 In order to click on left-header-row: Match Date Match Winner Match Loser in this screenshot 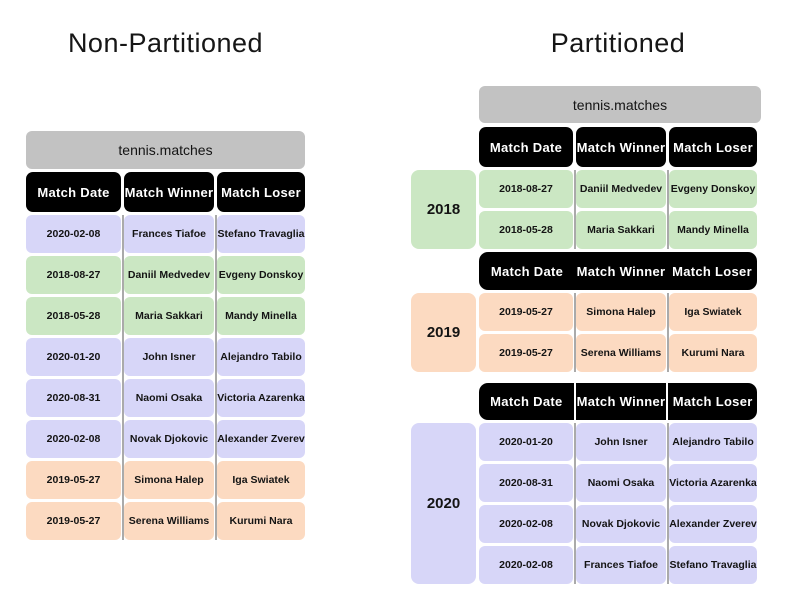, I will do `click(165, 192)`.